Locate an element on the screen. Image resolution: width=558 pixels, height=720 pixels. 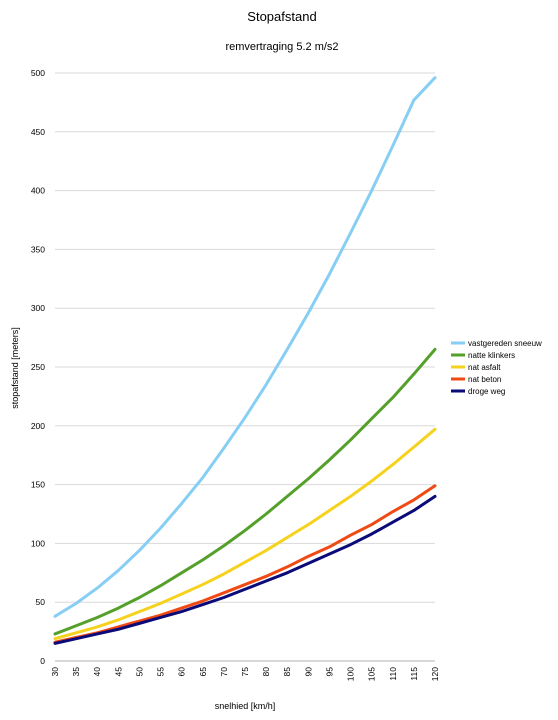
y-tick-label: 300 is located at coordinates (38, 308).